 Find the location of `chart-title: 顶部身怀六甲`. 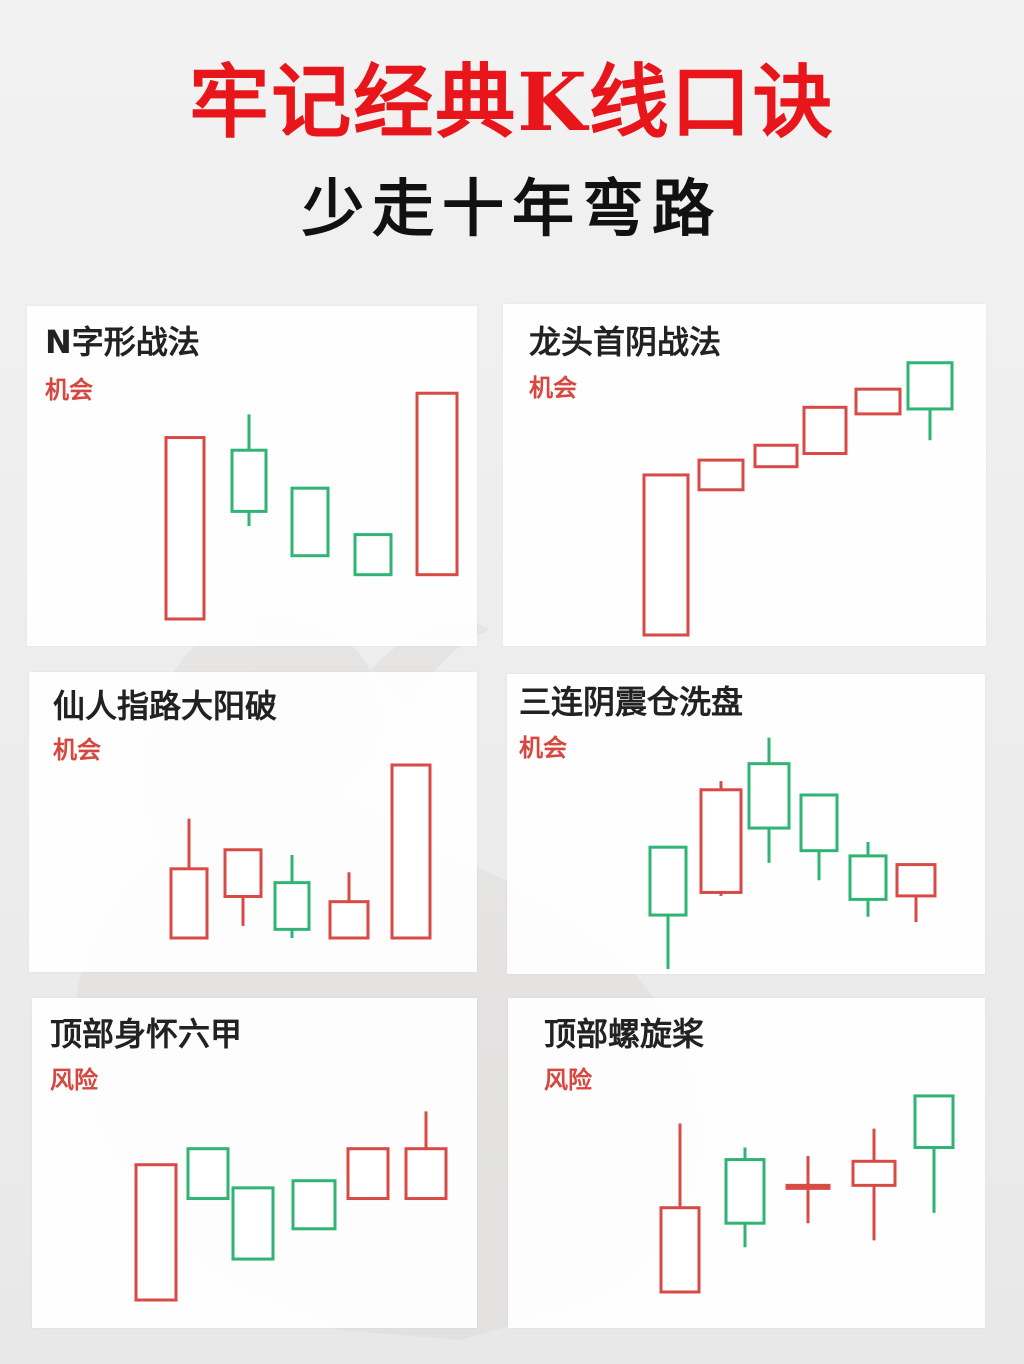

chart-title: 顶部身怀六甲 is located at coordinates (146, 1034).